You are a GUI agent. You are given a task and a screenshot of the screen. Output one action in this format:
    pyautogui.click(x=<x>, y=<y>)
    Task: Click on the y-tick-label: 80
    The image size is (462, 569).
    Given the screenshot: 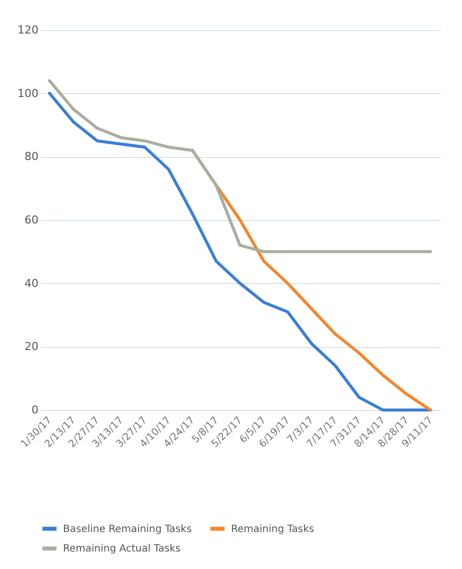 What is the action you would take?
    pyautogui.click(x=31, y=157)
    